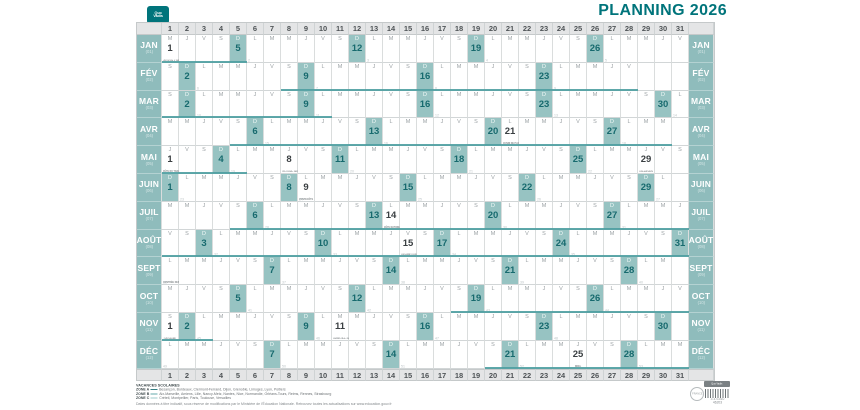  Describe the element at coordinates (171, 60) in the screenshot. I see `holiday-caption: JOUR DE L'AN` at that location.